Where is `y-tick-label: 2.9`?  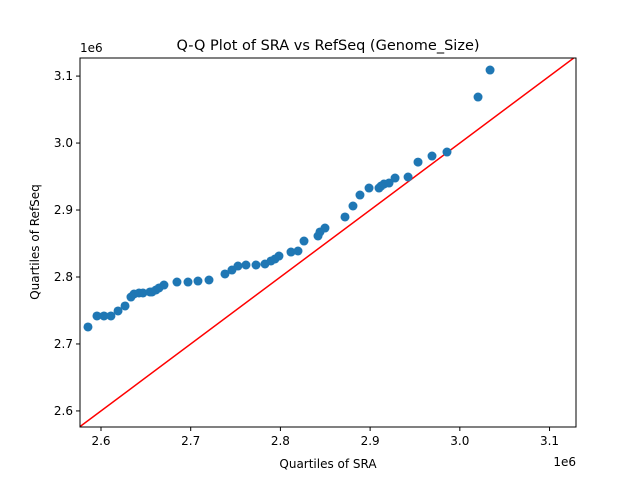 y-tick-label: 2.9 is located at coordinates (63, 210).